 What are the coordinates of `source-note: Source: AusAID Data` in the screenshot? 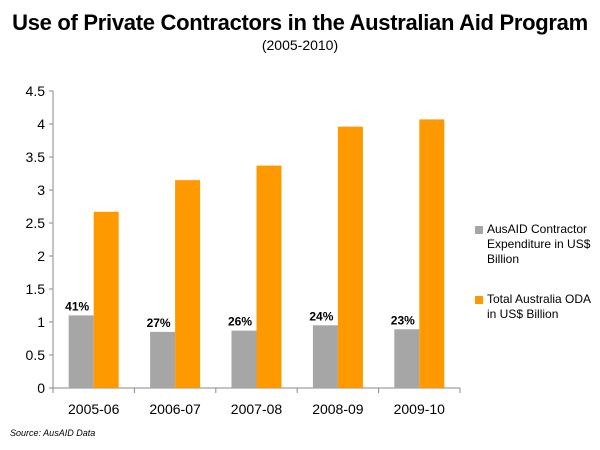 It's located at (53, 433).